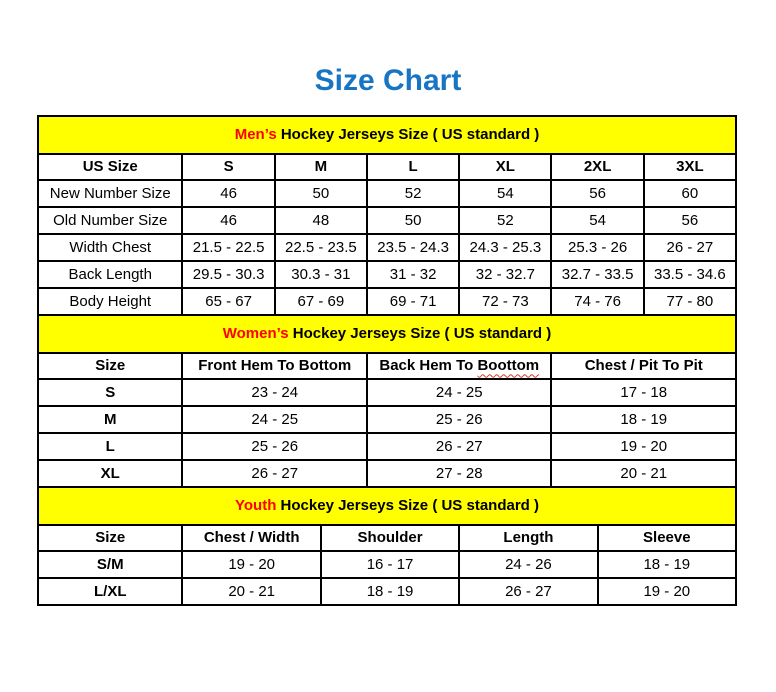  Describe the element at coordinates (505, 167) in the screenshot. I see `column-header-cell: XL` at that location.